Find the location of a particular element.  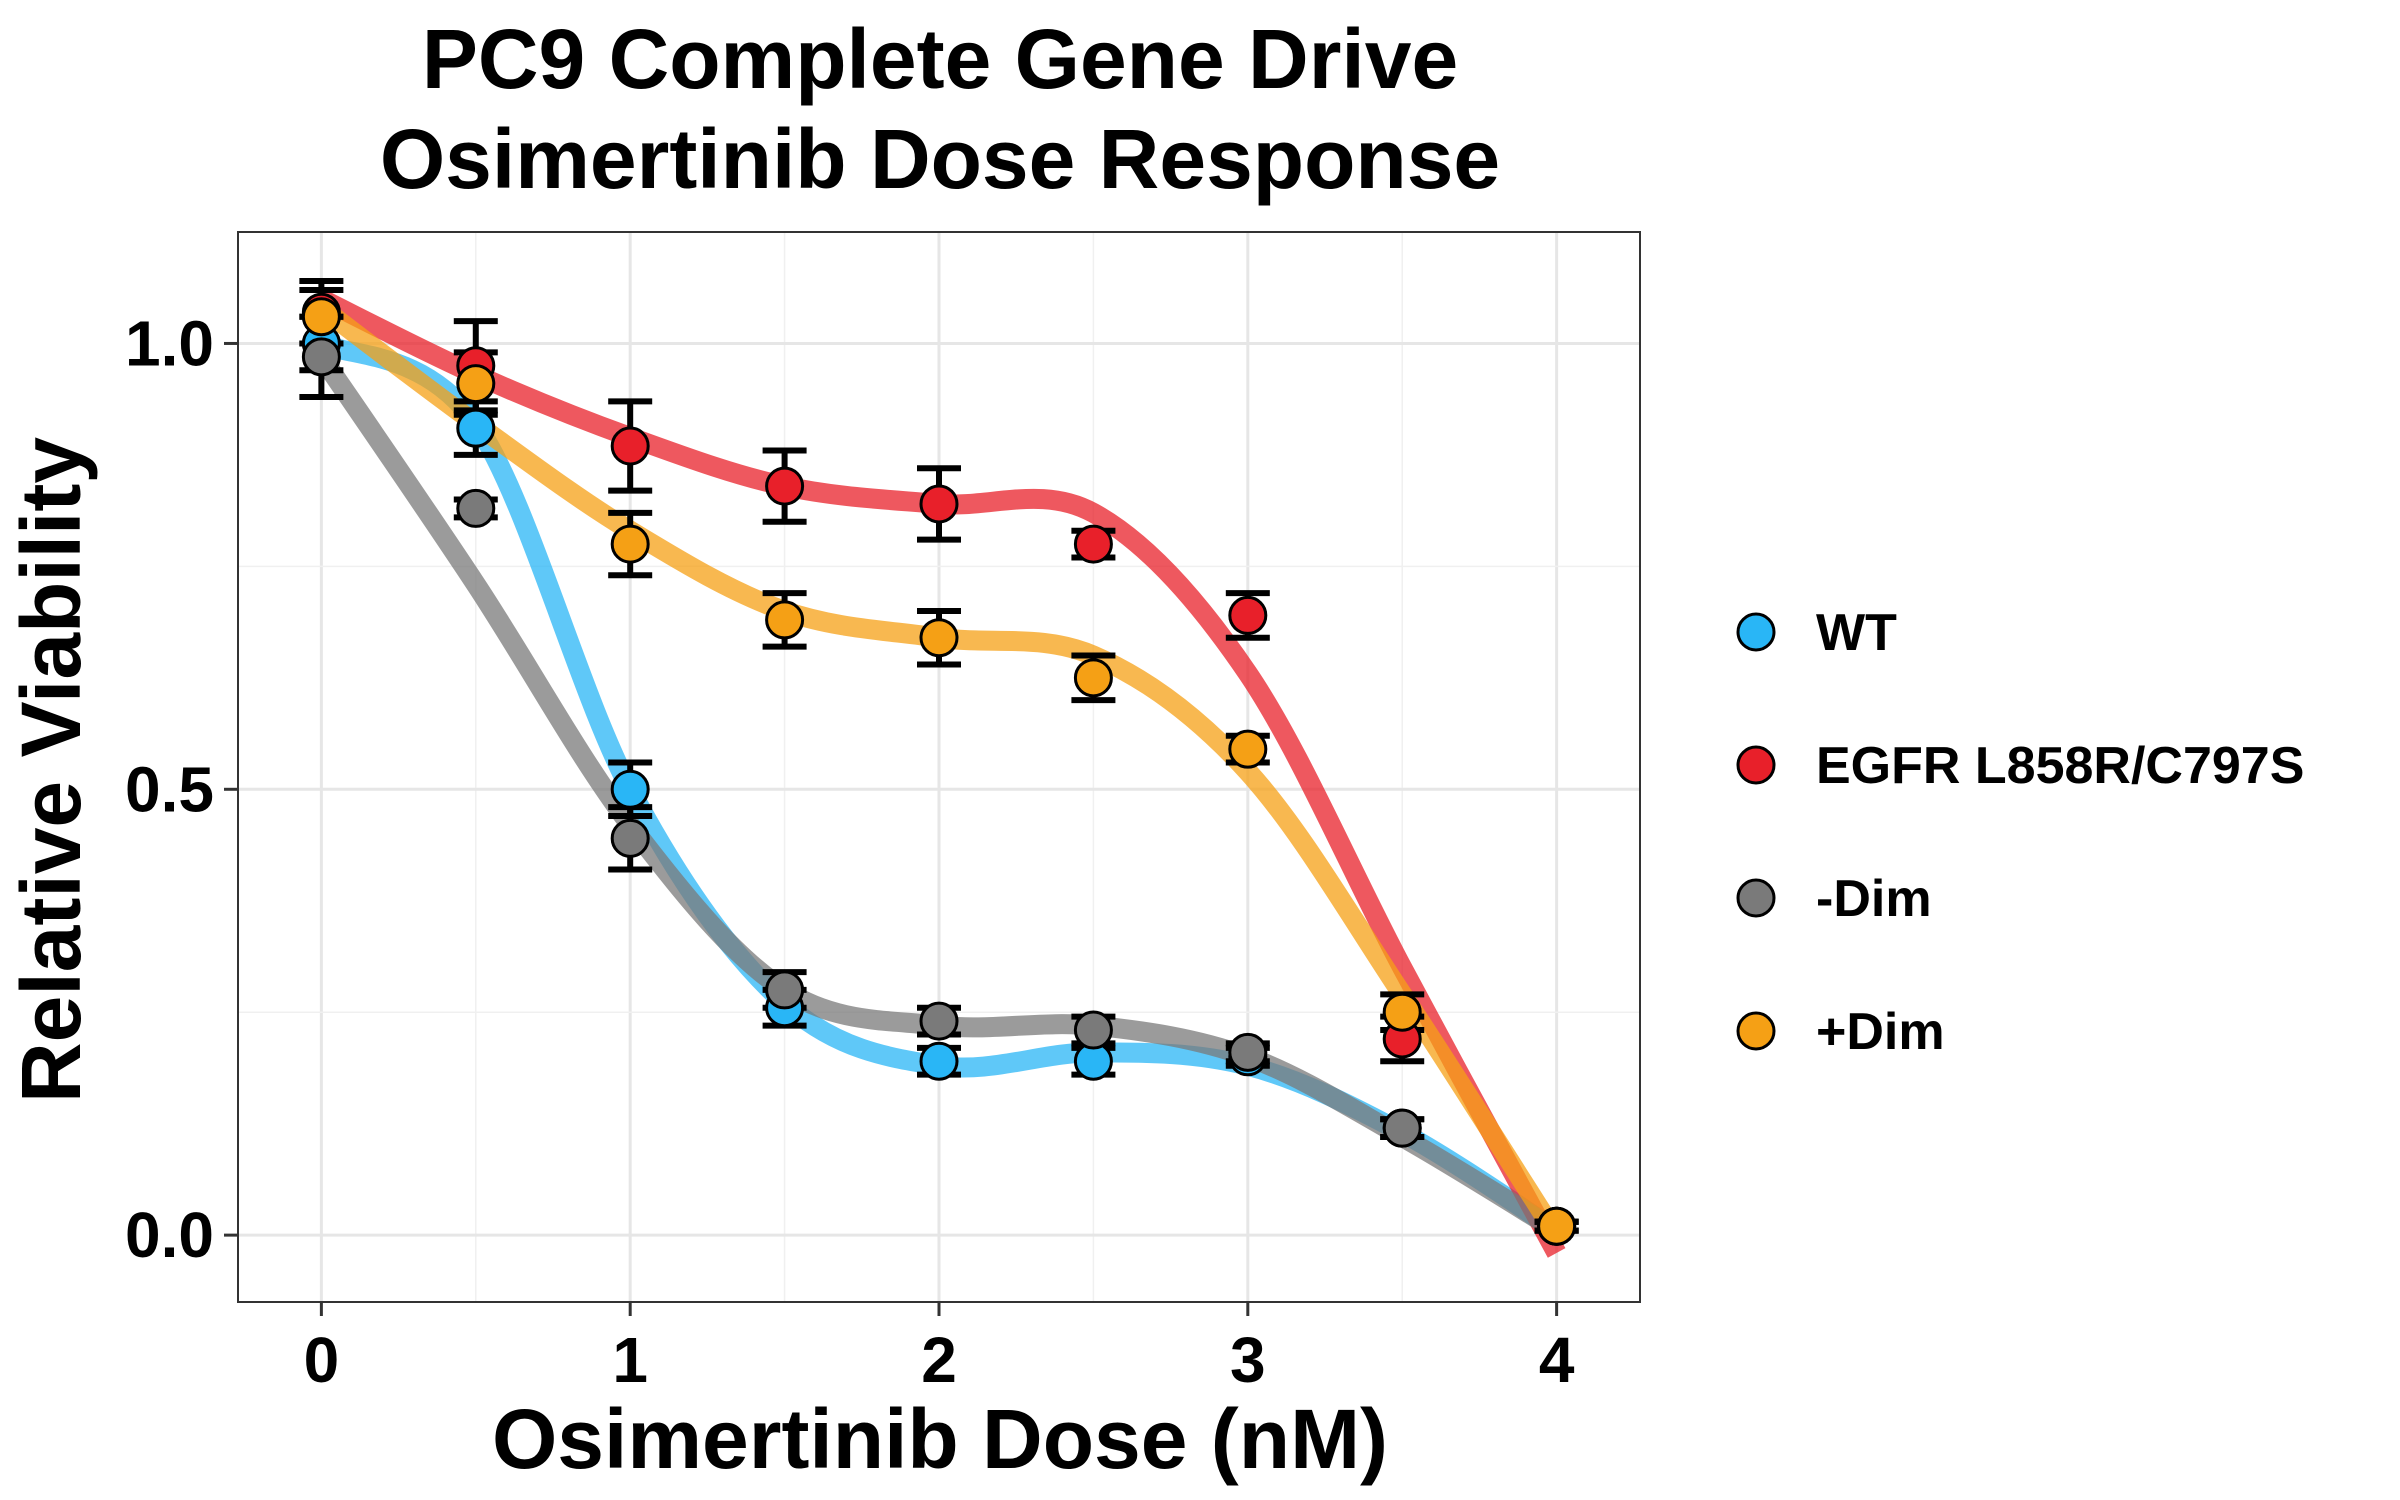

y-tick-label: 0.5 is located at coordinates (169, 789).